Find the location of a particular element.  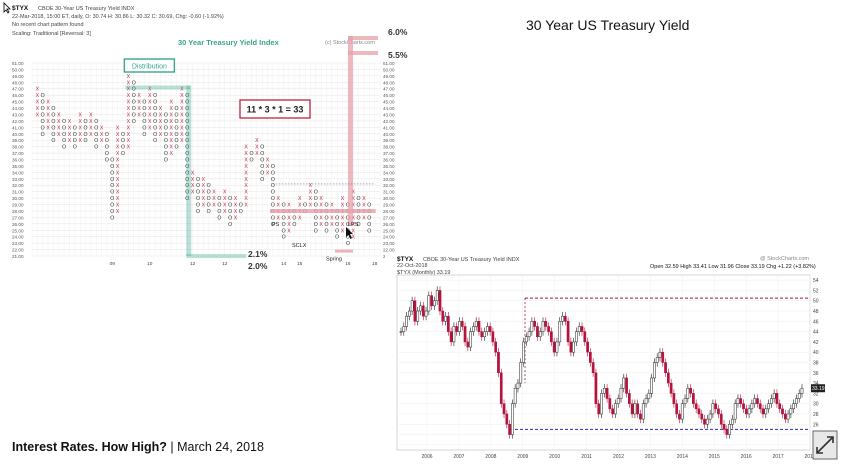

pnf-price-label-left: 34.00 is located at coordinates (18, 172).